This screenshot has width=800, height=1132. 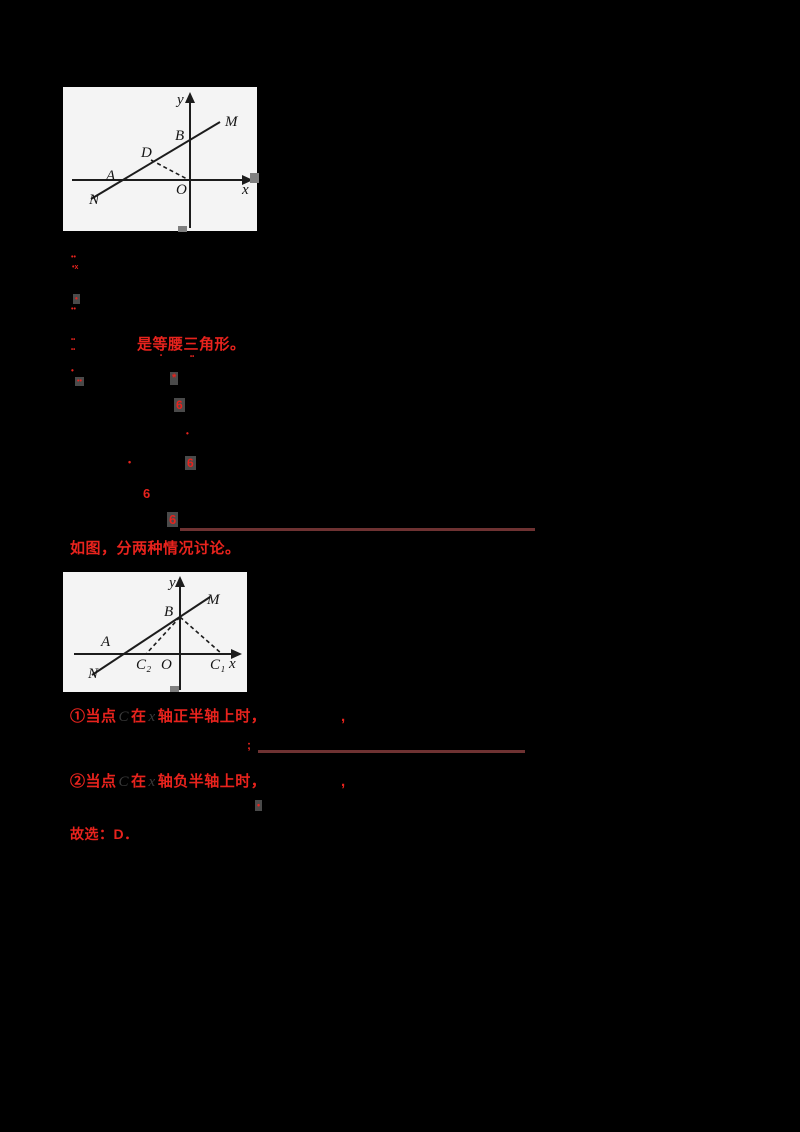 I want to click on red-fragment: ;, so click(x=249, y=745).